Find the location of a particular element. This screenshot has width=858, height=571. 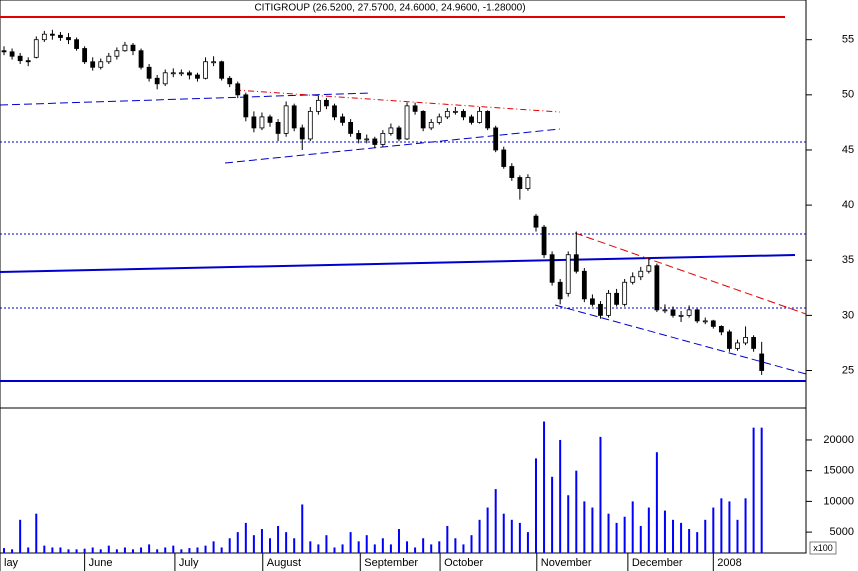

unit-box is located at coordinates (823, 548).